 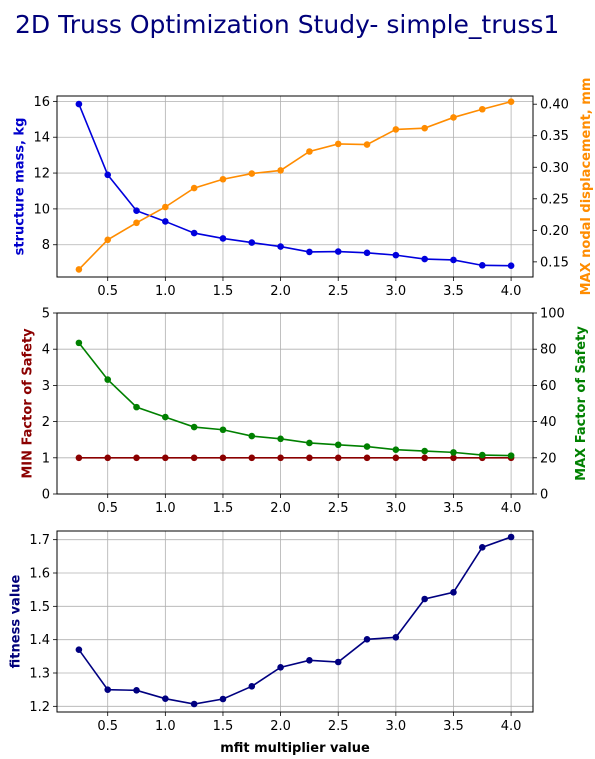 I want to click on chart2-xtick-label: 4.0, so click(x=511, y=508).